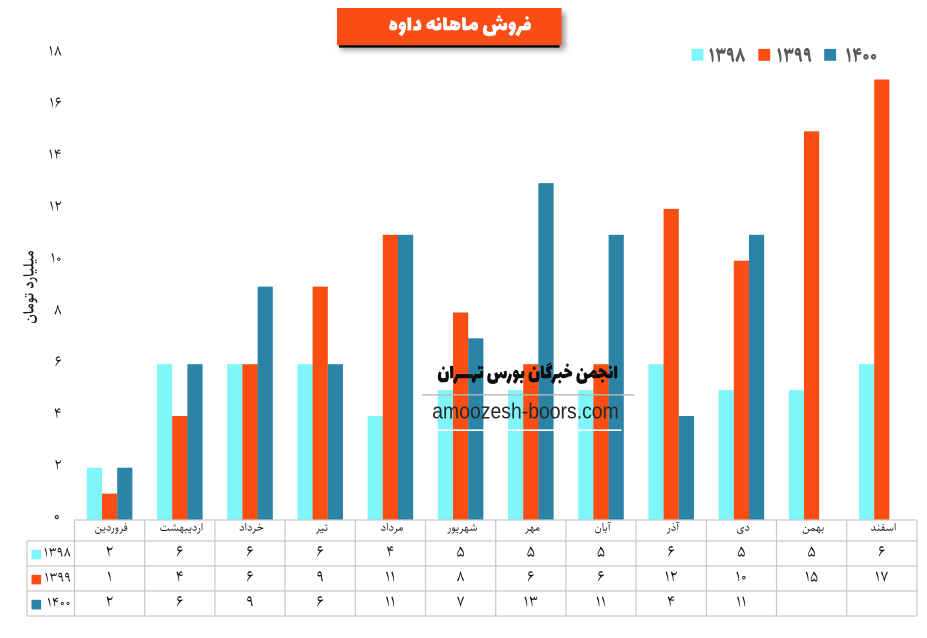  What do you see at coordinates (525, 411) in the screenshot?
I see `svg-text: amoozesh-boors.com` at bounding box center [525, 411].